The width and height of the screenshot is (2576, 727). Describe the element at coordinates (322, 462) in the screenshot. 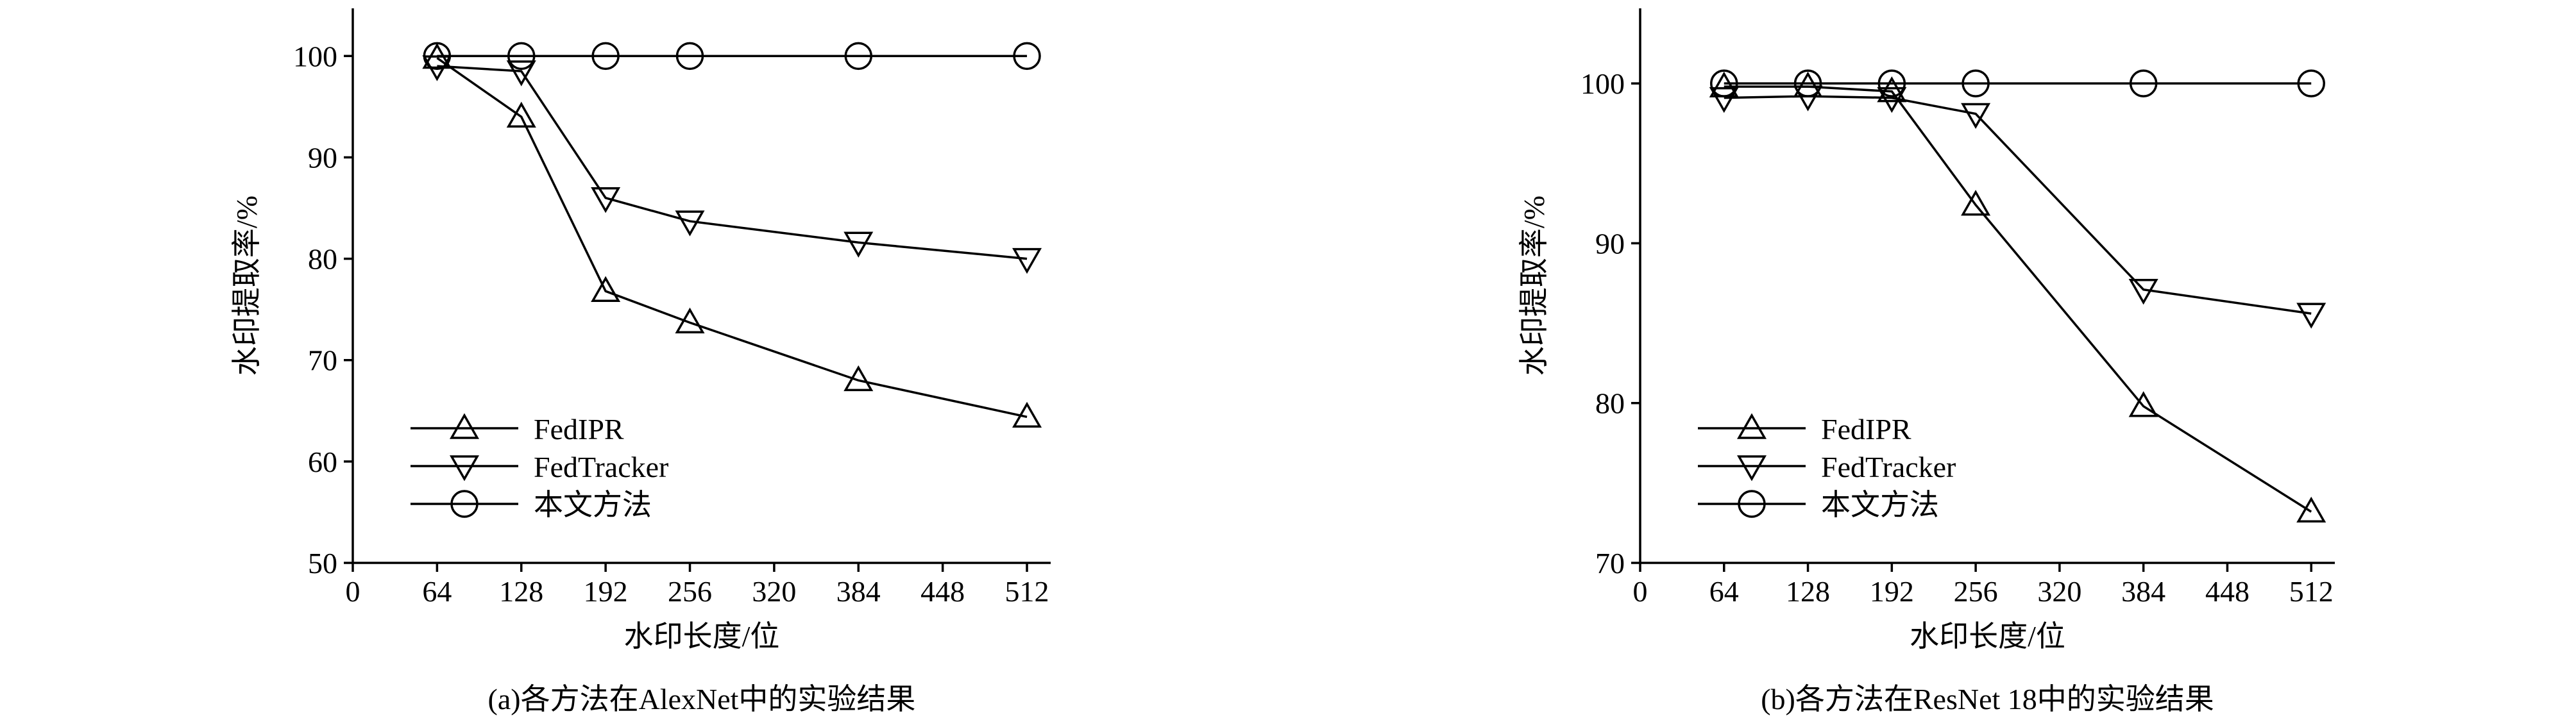

I see `y-tick-label: 60` at that location.